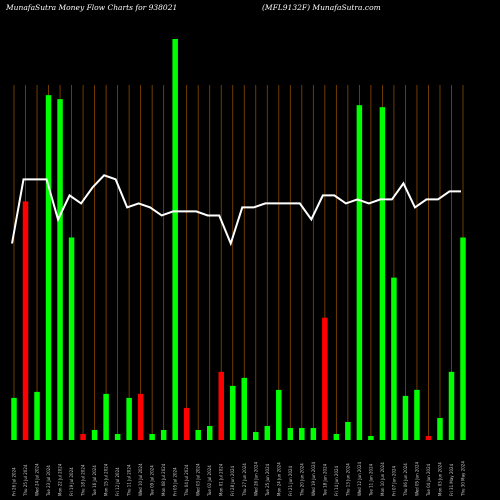 The height and width of the screenshot is (500, 500). I want to click on x-tick-label: Tue 18 Jun 2024, so click(324, 480).